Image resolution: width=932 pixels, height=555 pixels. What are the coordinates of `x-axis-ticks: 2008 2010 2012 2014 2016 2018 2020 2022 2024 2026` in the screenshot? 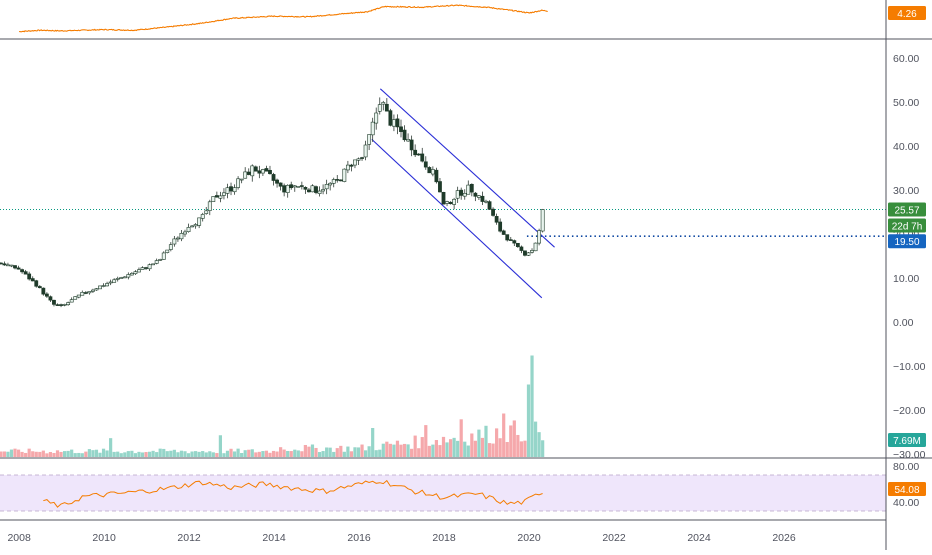 It's located at (401, 538).